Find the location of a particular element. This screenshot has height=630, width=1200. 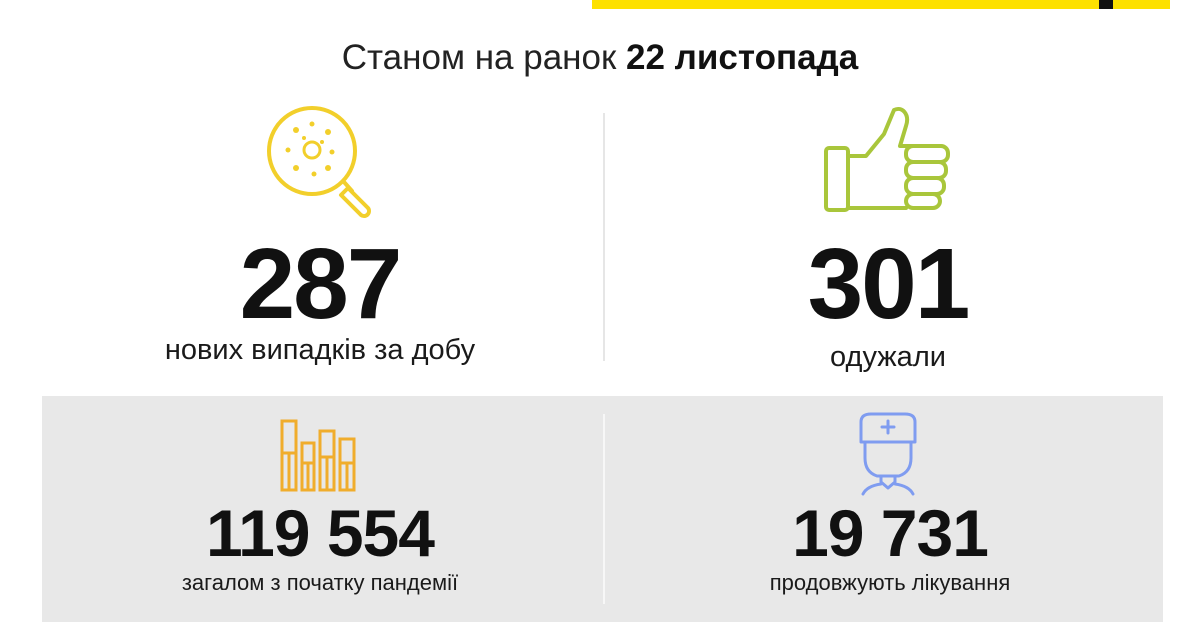

column-divider-bottom is located at coordinates (604, 509).